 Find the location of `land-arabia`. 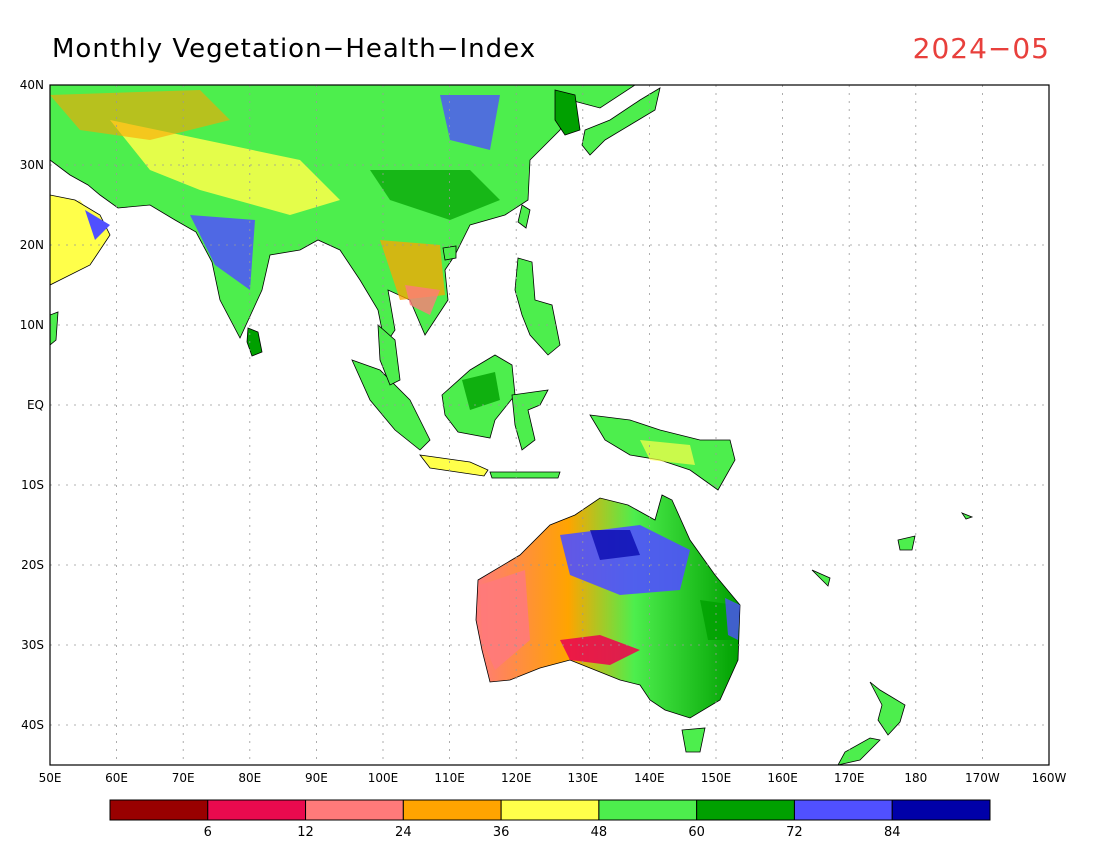

land-arabia is located at coordinates (80, 240).